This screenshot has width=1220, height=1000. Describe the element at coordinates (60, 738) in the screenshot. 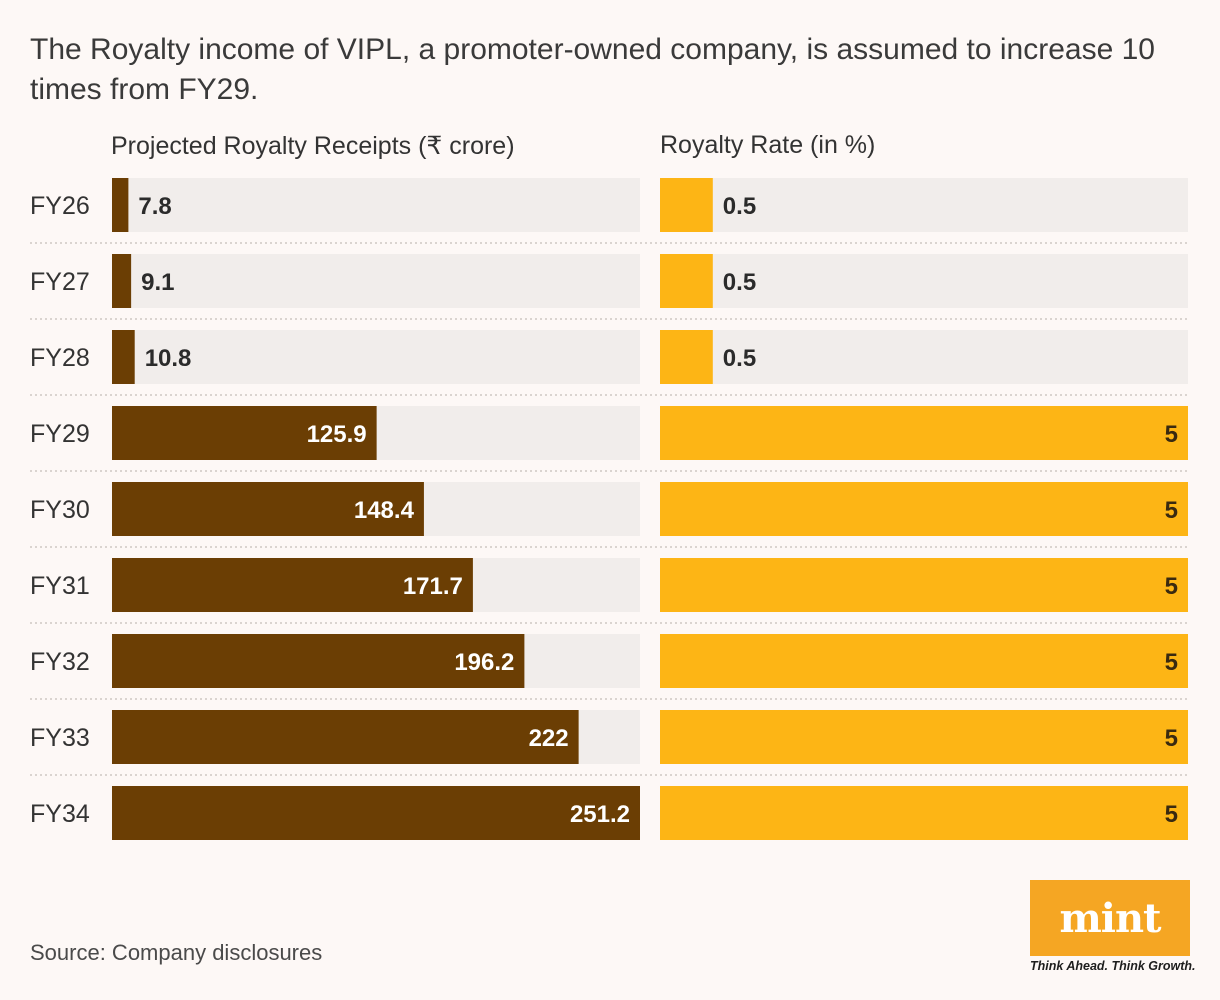

I see `category-label: FY33` at that location.